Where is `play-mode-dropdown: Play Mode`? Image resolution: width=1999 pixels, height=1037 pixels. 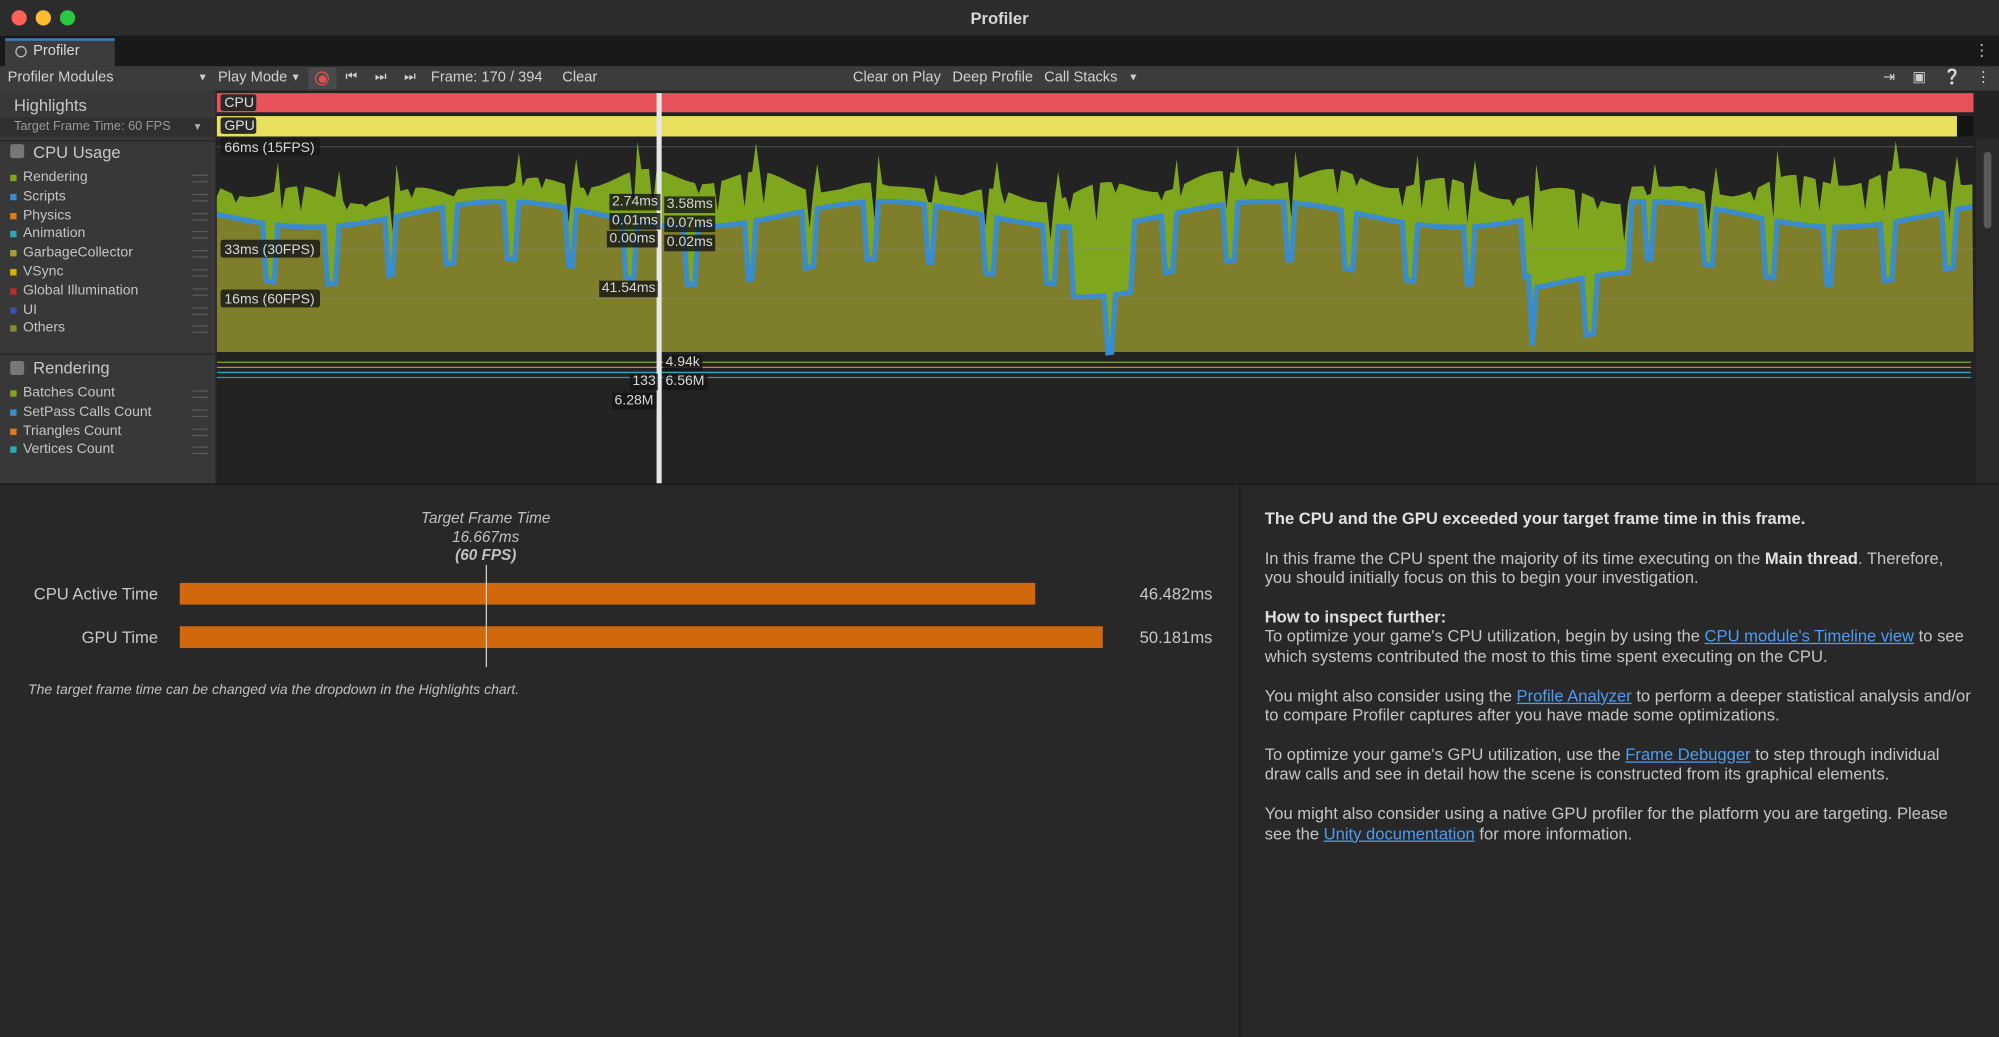
play-mode-dropdown: Play Mode is located at coordinates (253, 78).